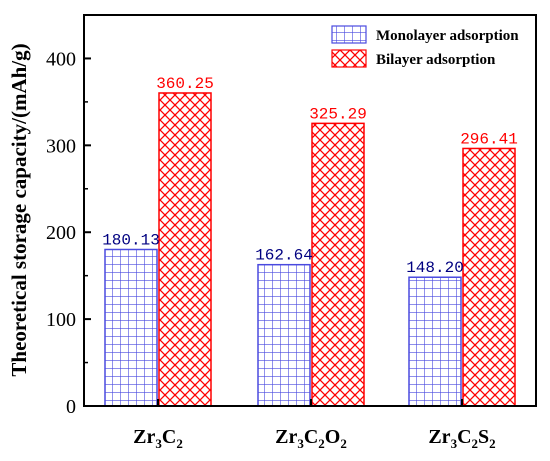  What do you see at coordinates (333, 437) in the screenshot?
I see `x-tick-label-part: O` at bounding box center [333, 437].